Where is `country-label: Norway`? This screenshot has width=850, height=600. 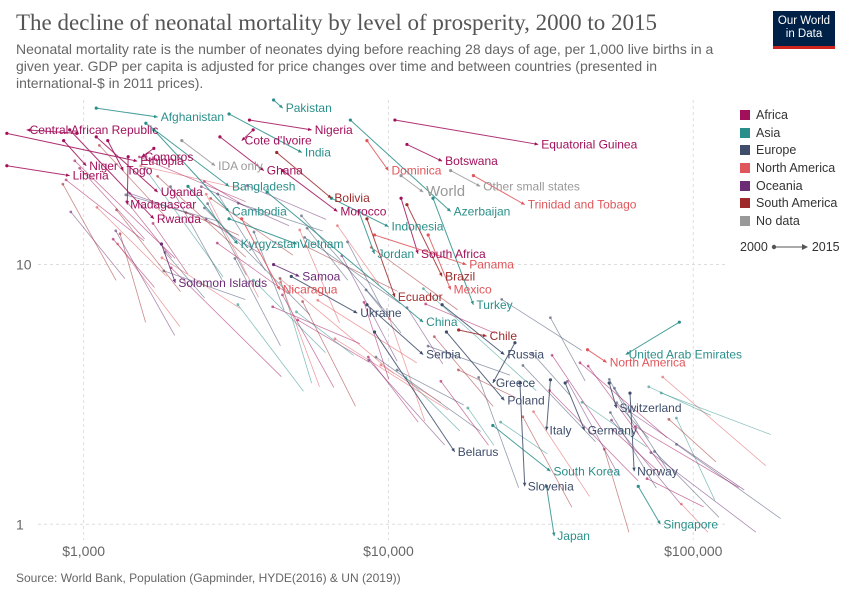
country-label: Norway is located at coordinates (657, 471).